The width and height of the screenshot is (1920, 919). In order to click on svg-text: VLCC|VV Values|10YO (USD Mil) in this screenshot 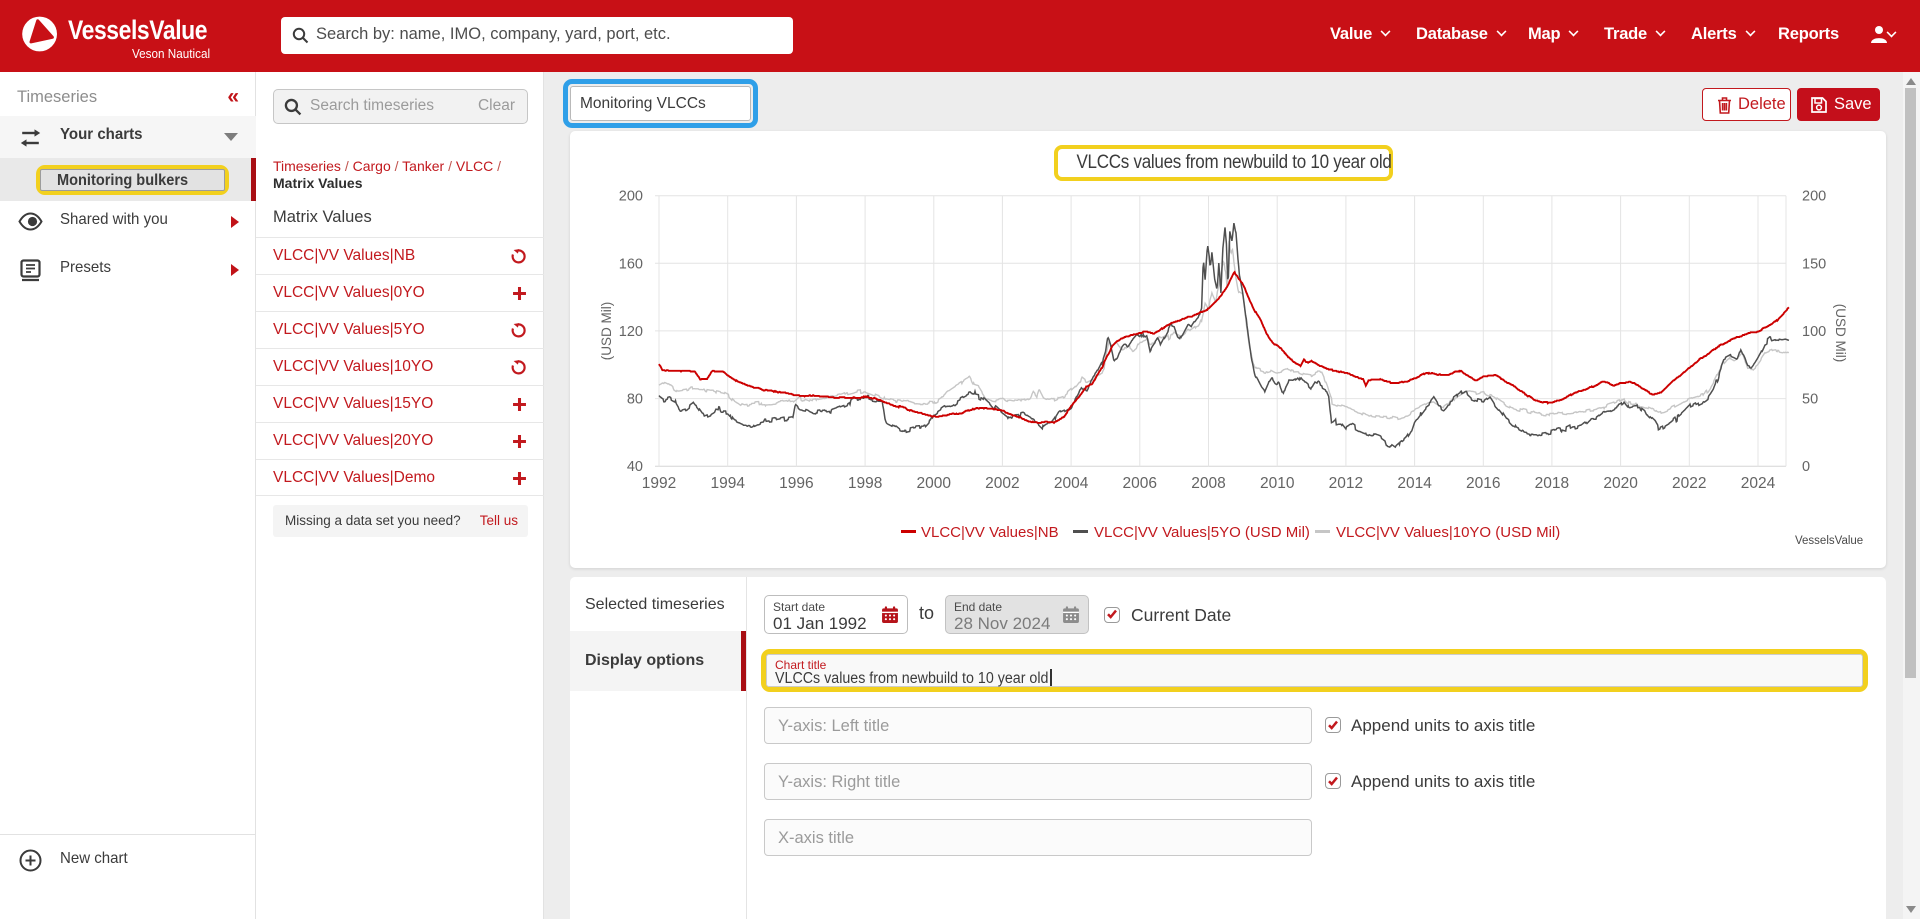, I will do `click(1448, 532)`.